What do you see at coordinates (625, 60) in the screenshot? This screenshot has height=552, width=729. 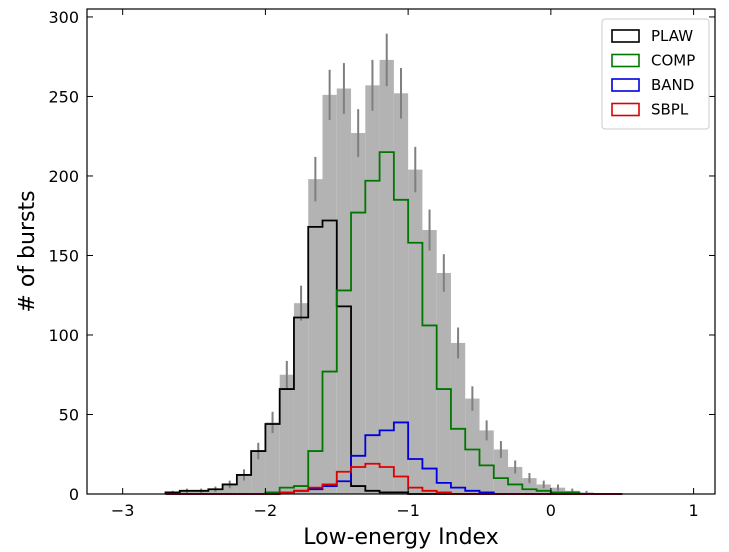 I see `legend-swatch-comp` at bounding box center [625, 60].